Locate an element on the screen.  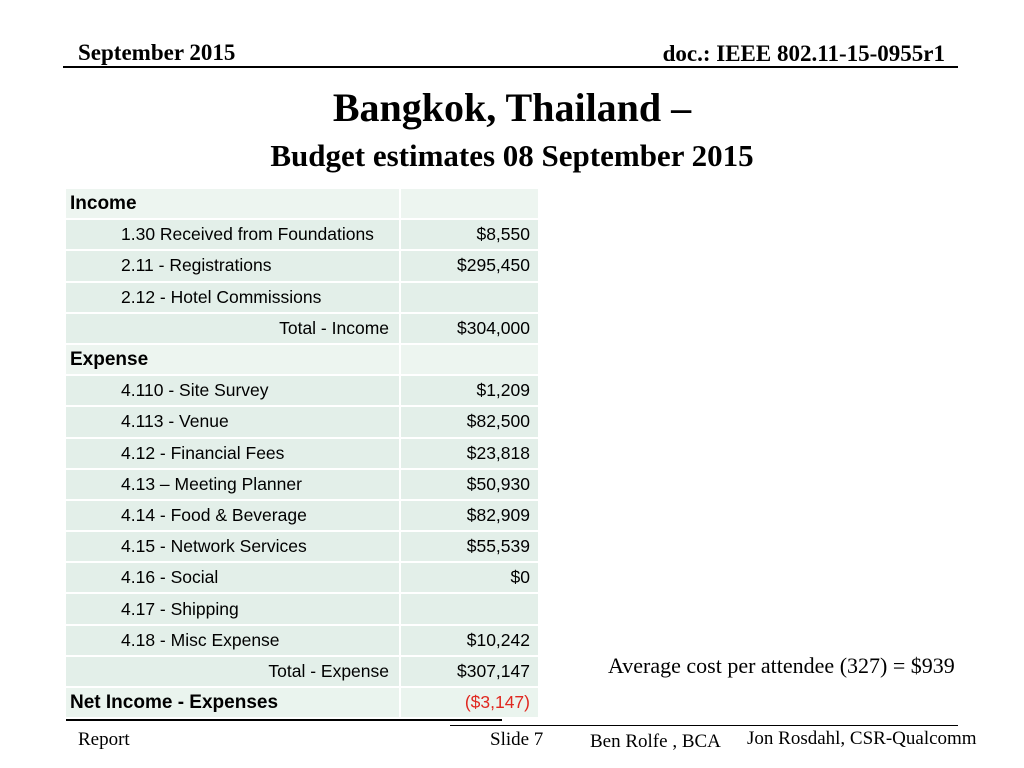
footer-divider-authors is located at coordinates (704, 725).